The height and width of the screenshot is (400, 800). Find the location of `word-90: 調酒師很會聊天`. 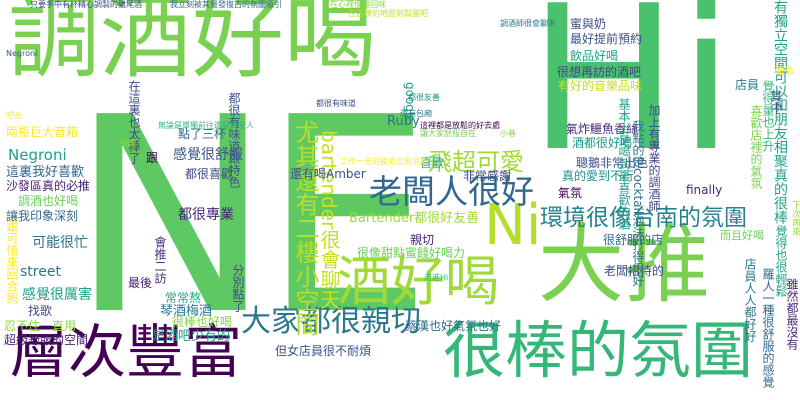

word-90: 調酒師很會聊天 is located at coordinates (528, 23).